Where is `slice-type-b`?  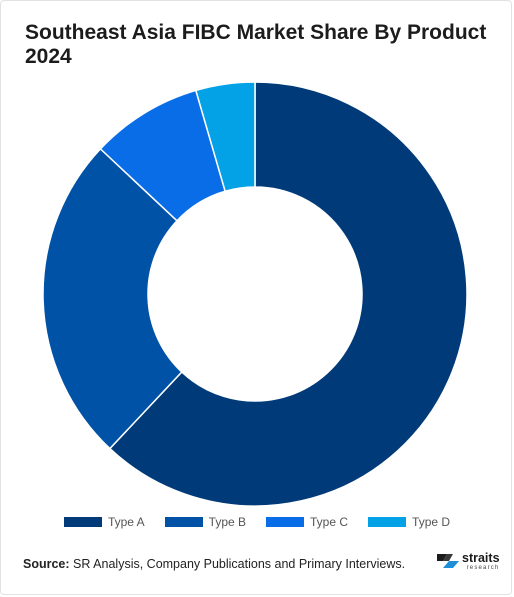 slice-type-b is located at coordinates (112, 298).